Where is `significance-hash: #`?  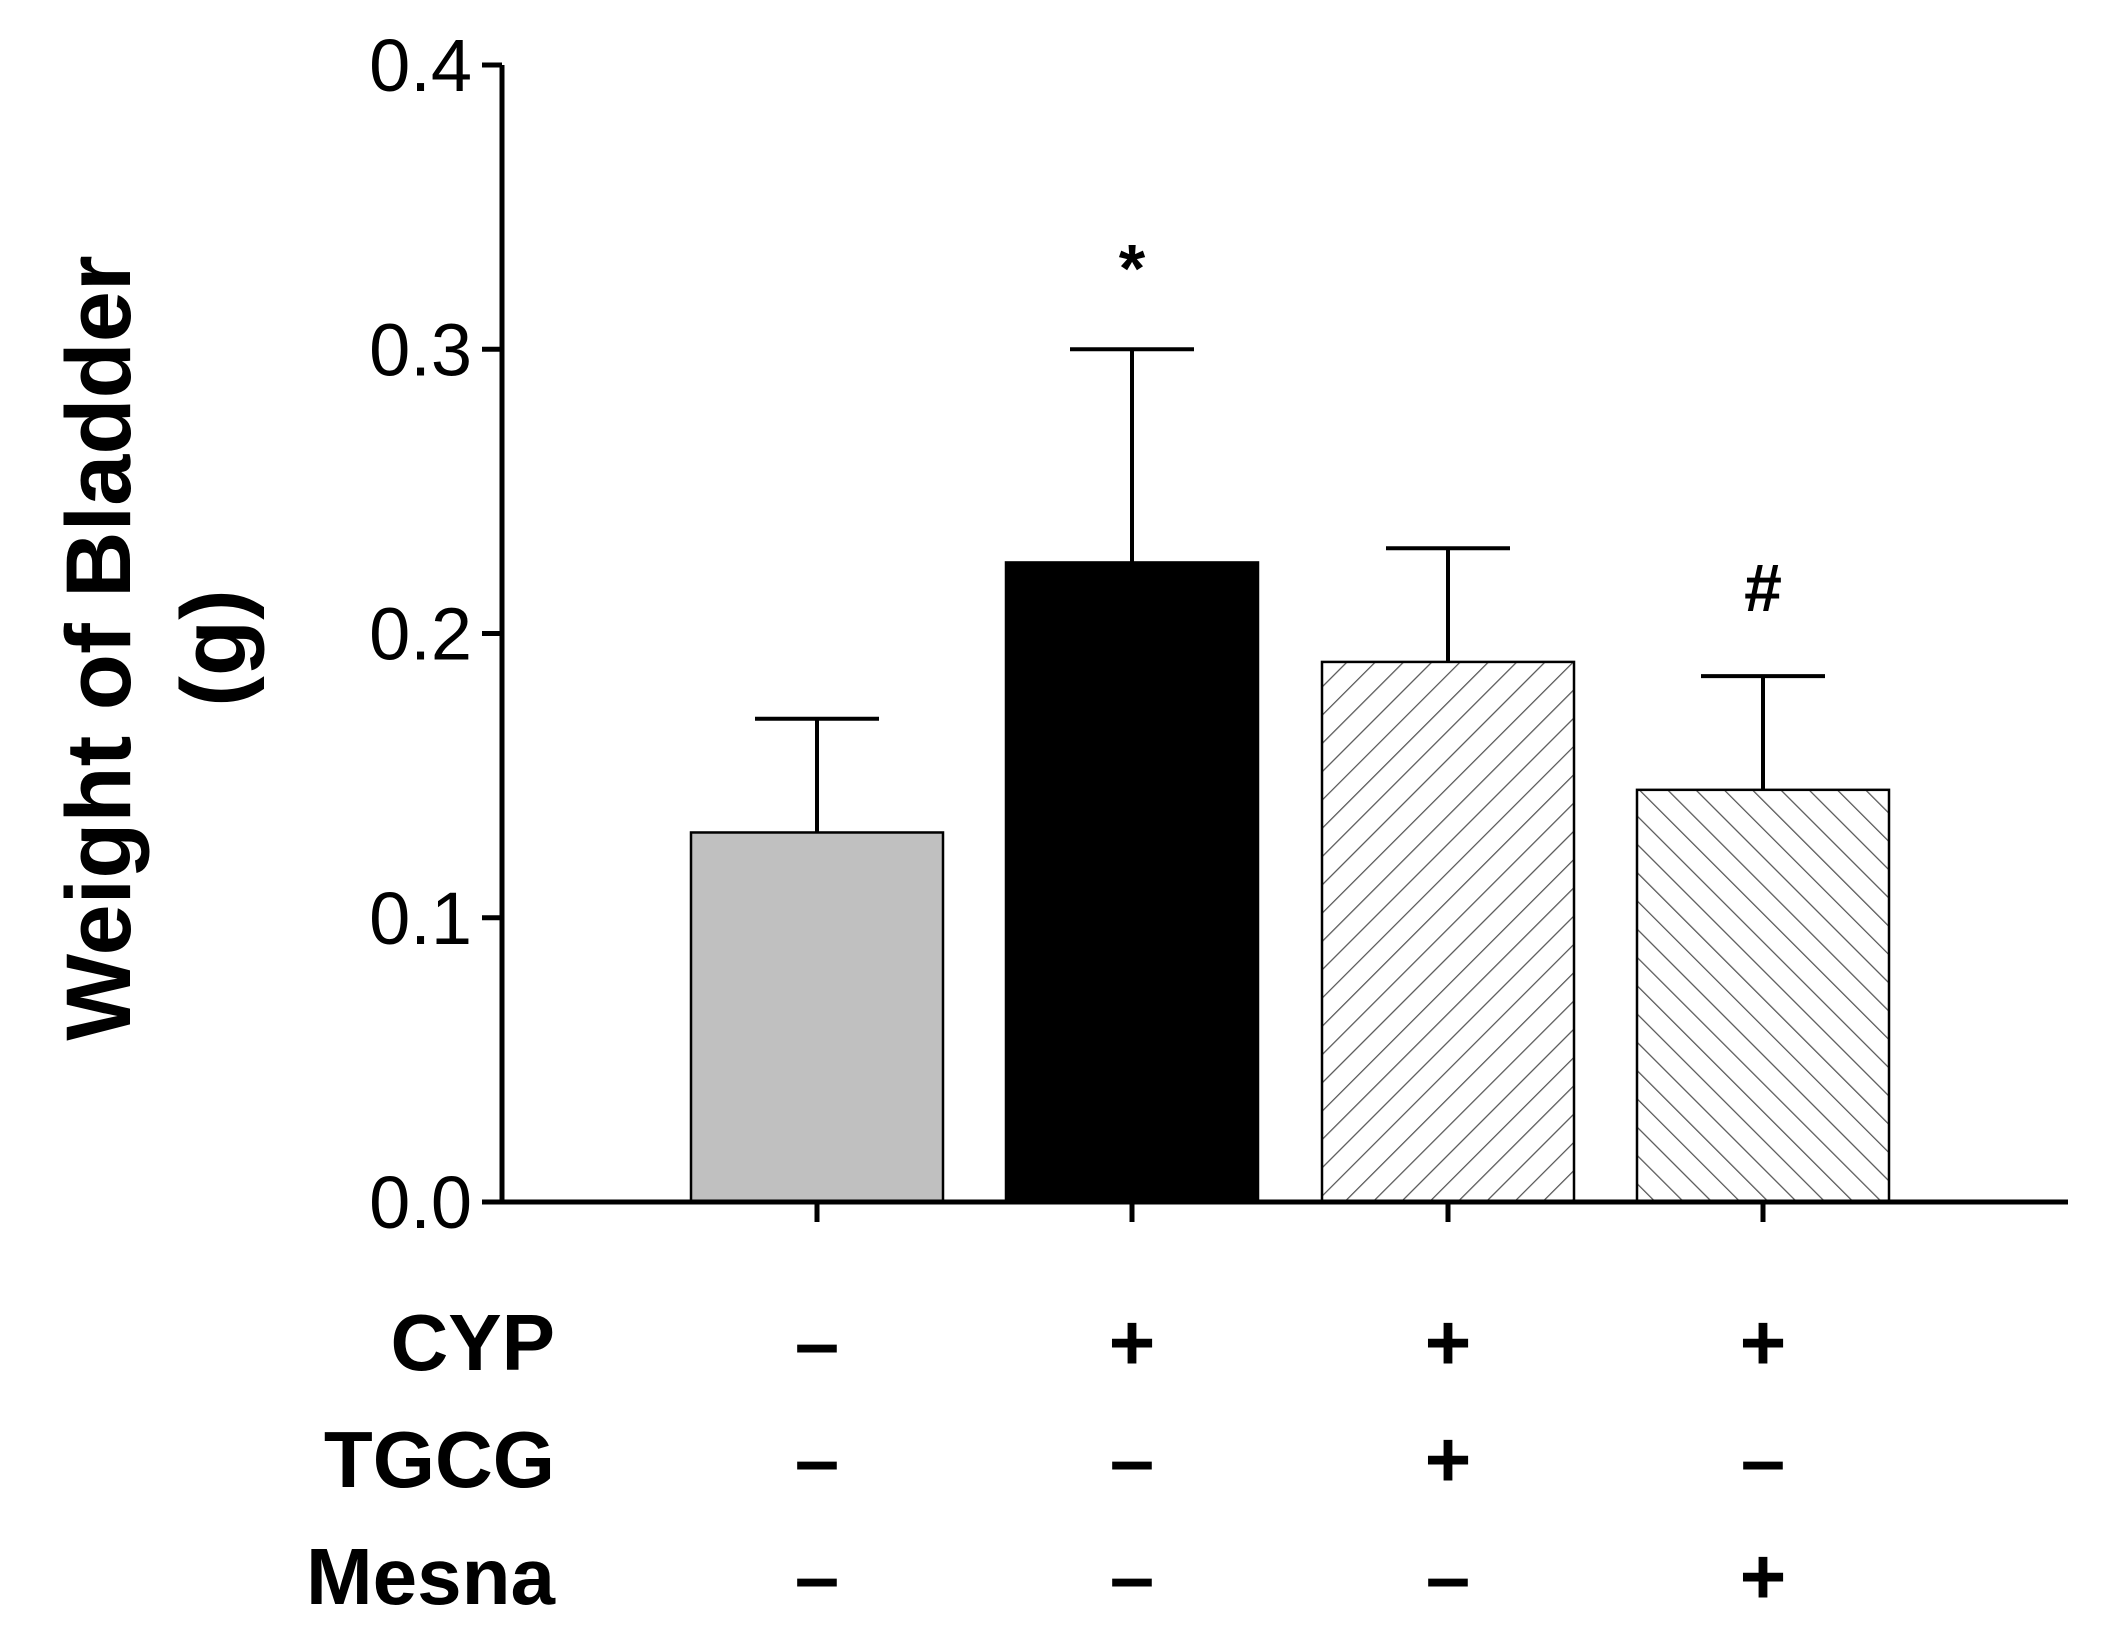
significance-hash: # is located at coordinates (1763, 588).